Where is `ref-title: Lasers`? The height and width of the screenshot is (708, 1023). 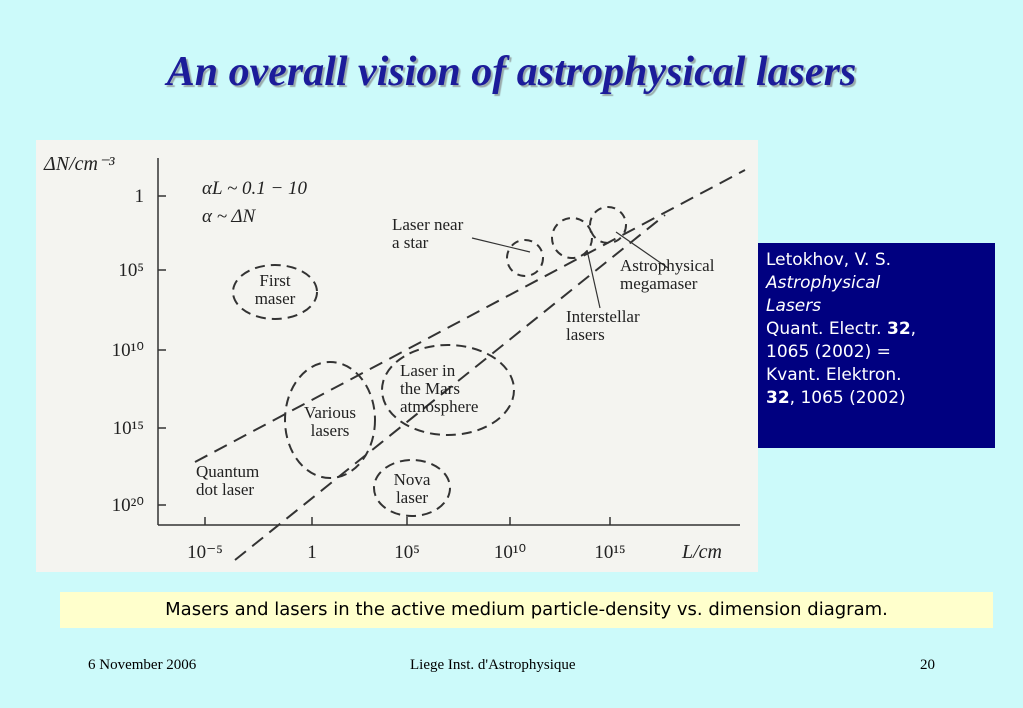
ref-title: Lasers is located at coordinates (794, 306).